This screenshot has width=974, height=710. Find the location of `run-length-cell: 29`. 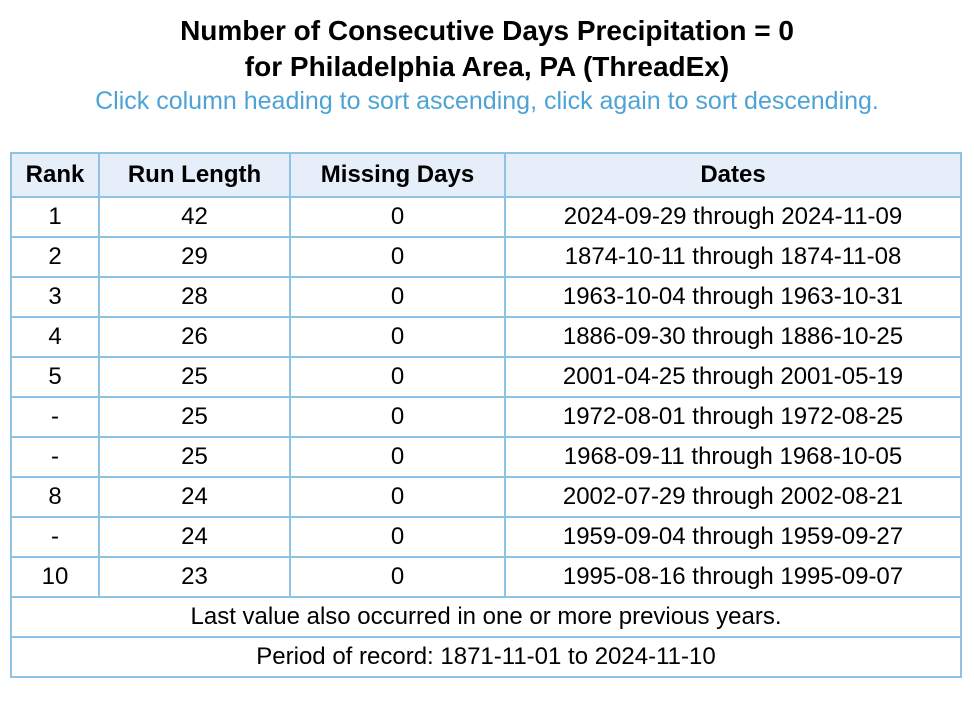

run-length-cell: 29 is located at coordinates (194, 257).